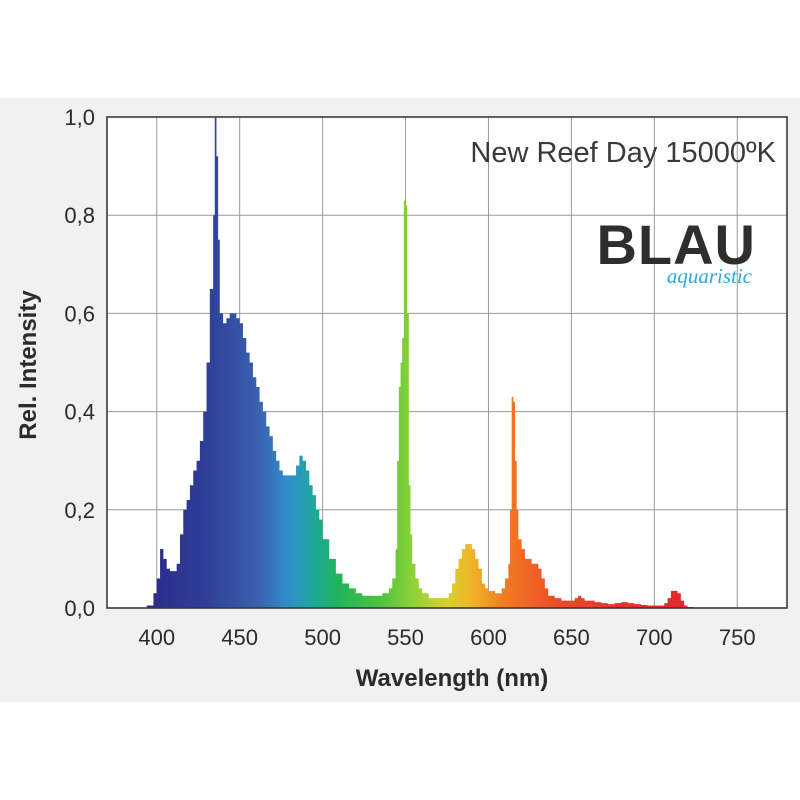 The image size is (800, 800). Describe the element at coordinates (79, 117) in the screenshot. I see `y-tick-label: 1,0` at that location.